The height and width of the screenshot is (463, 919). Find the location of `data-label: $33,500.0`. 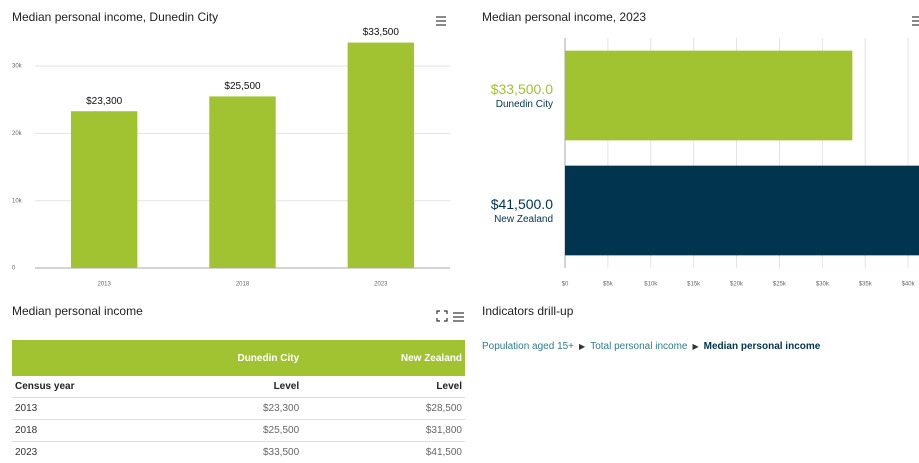

data-label: $33,500.0 is located at coordinates (522, 89).